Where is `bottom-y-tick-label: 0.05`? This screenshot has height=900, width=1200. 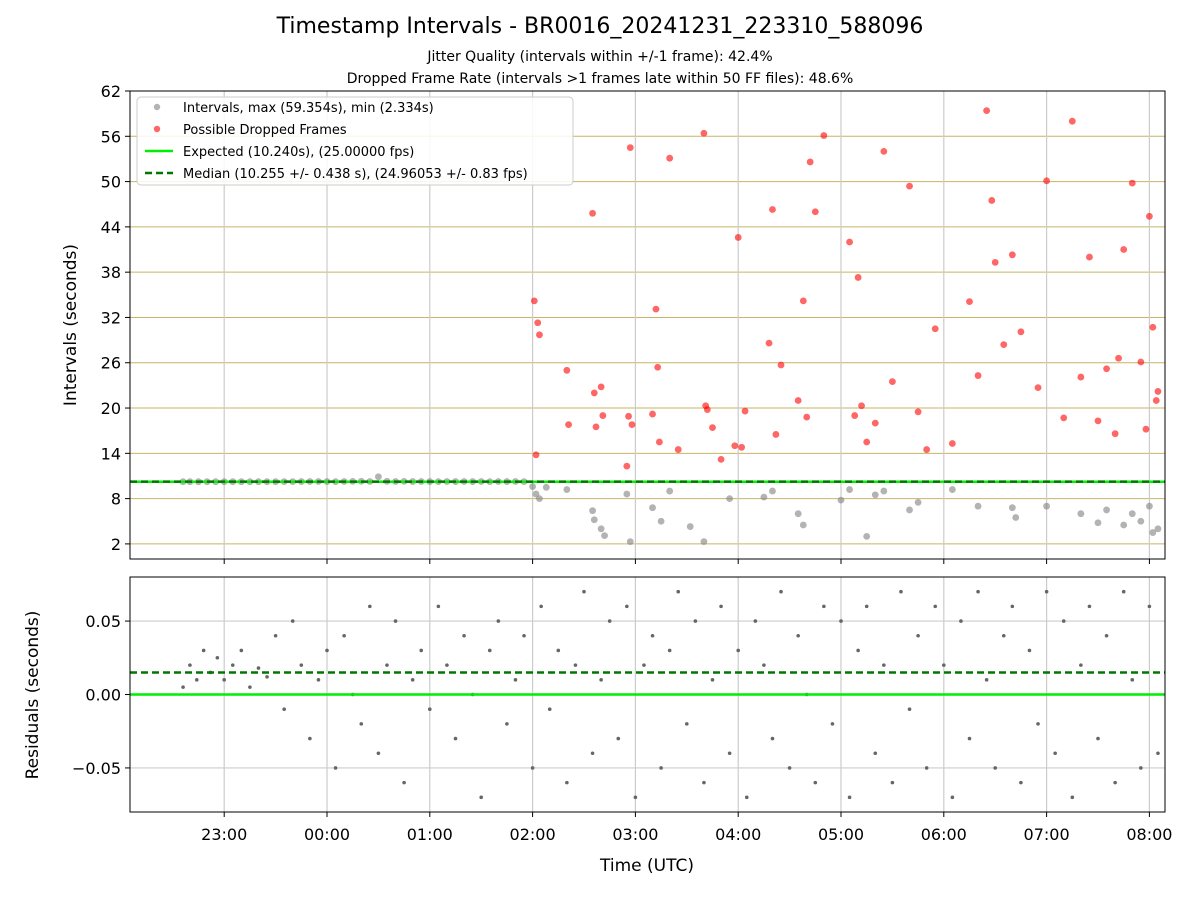
bottom-y-tick-label: 0.05 is located at coordinates (103, 621).